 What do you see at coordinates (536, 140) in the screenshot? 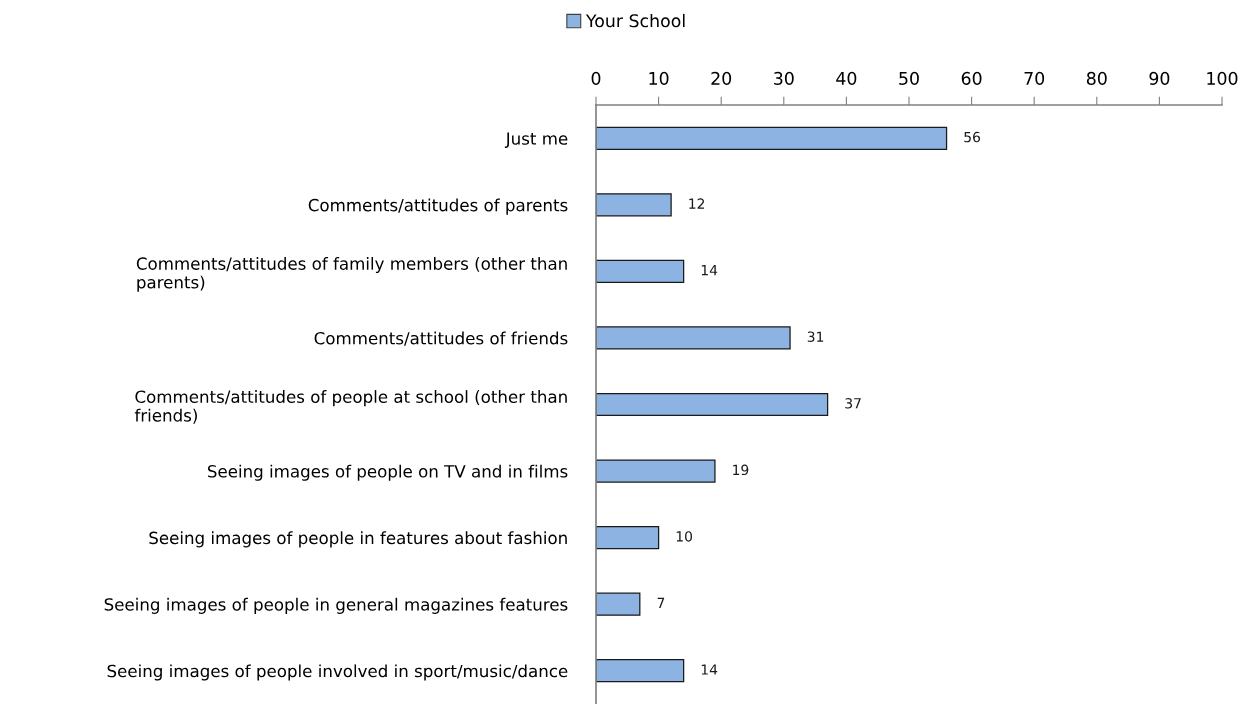
I see `y-tick-label: Just me` at bounding box center [536, 140].